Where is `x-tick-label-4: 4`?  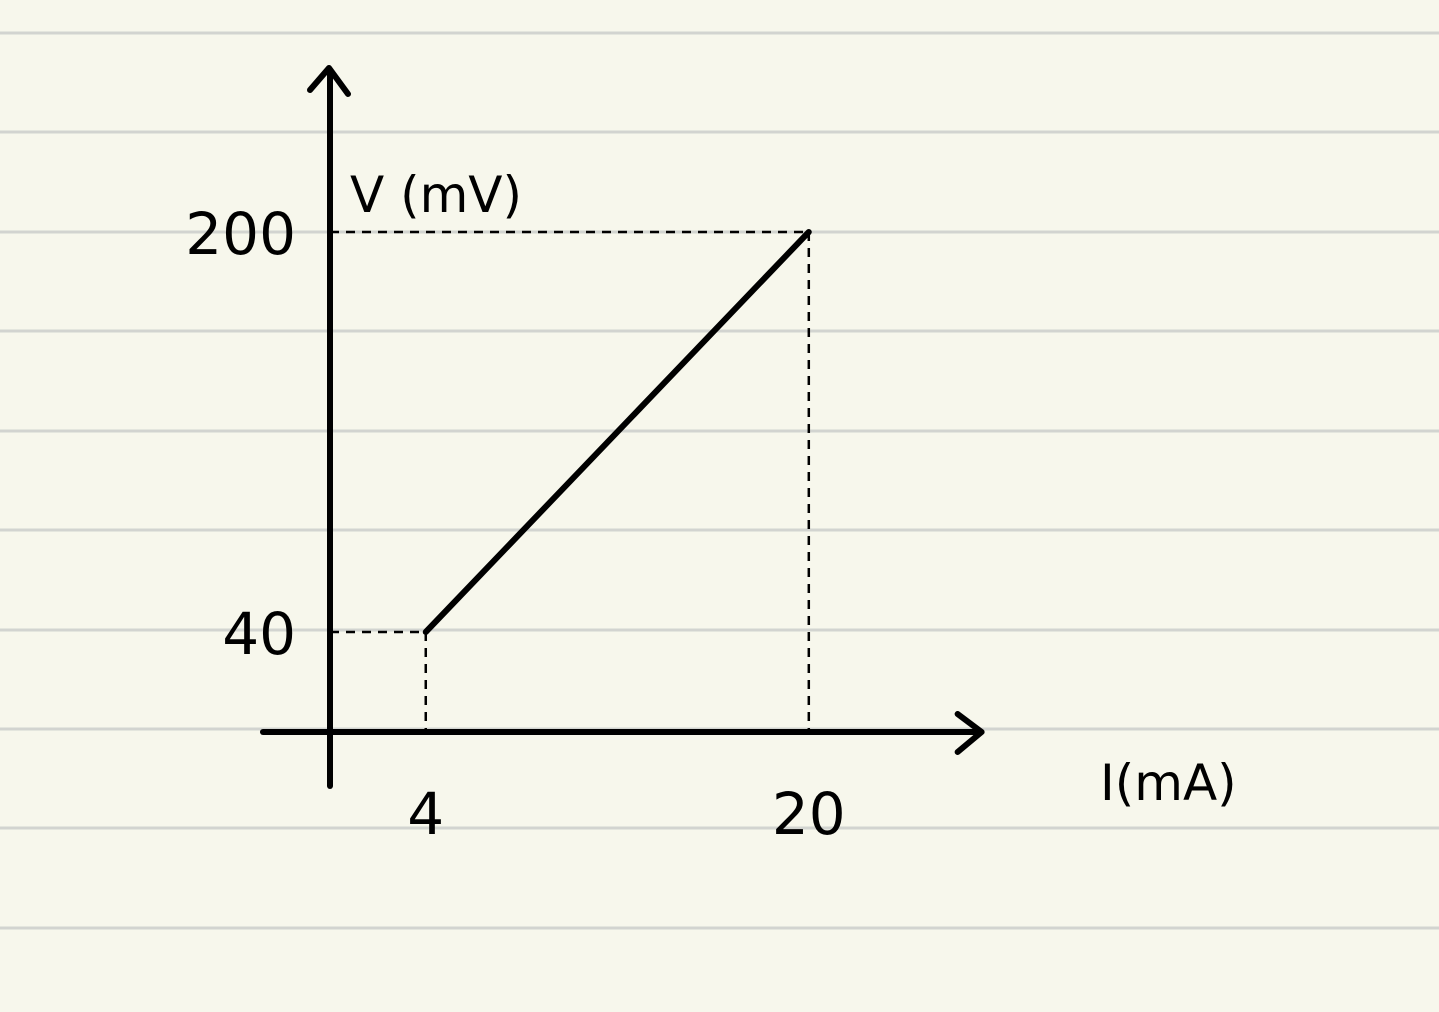
x-tick-label-4: 4 is located at coordinates (425, 814).